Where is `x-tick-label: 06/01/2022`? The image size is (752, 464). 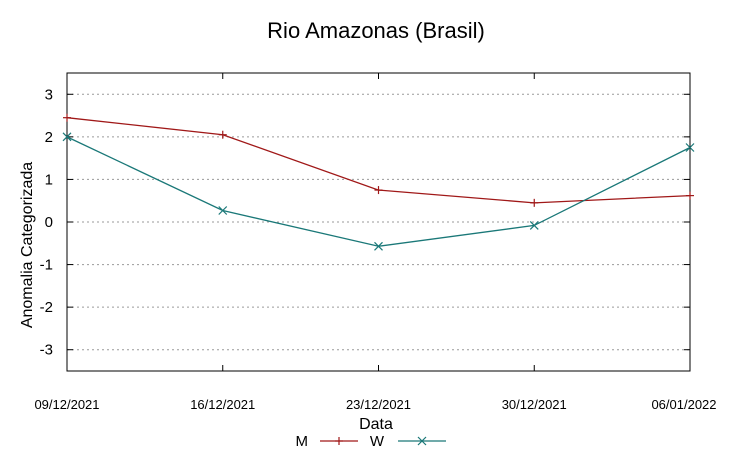 x-tick-label: 06/01/2022 is located at coordinates (683, 404).